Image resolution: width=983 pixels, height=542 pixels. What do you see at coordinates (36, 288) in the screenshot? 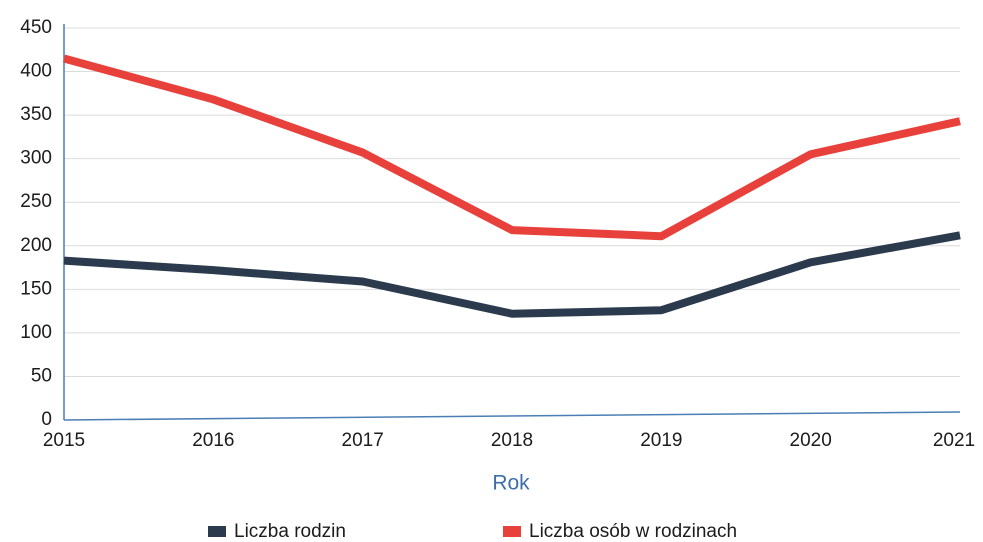
I see `y-tick-label: 150` at bounding box center [36, 288].